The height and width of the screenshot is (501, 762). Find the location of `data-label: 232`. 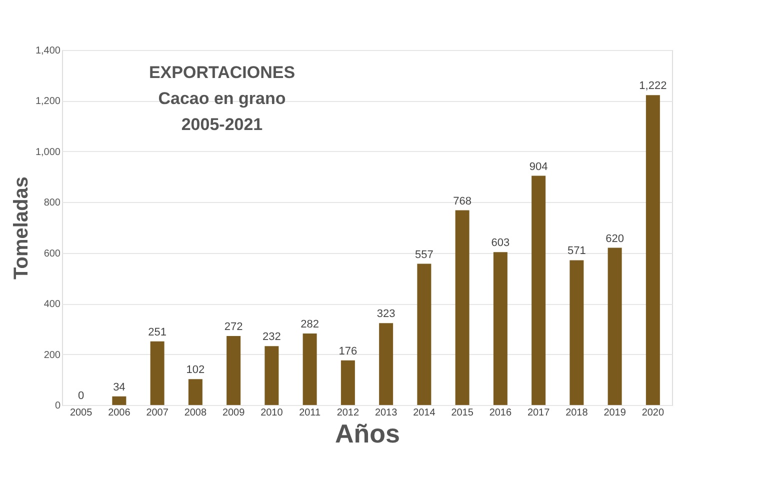

data-label: 232 is located at coordinates (271, 337).